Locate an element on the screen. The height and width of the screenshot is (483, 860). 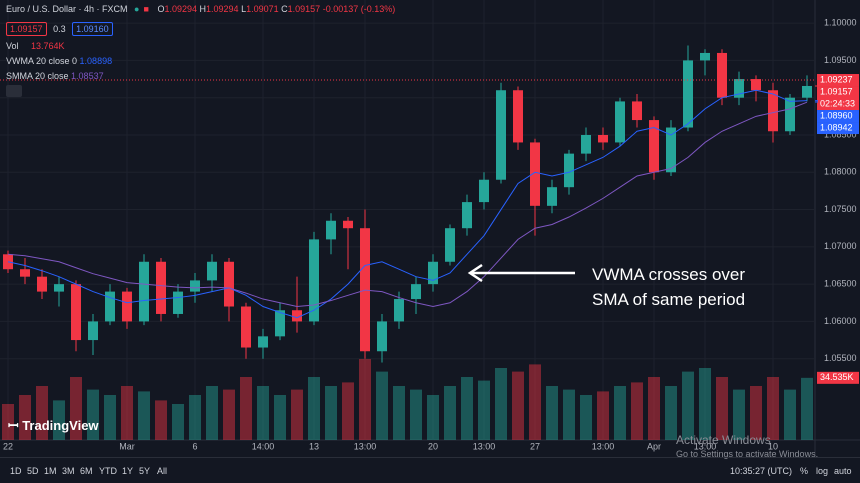
trade-buttons: 1.09157 0.3 1.09160 is located at coordinates (59, 29).